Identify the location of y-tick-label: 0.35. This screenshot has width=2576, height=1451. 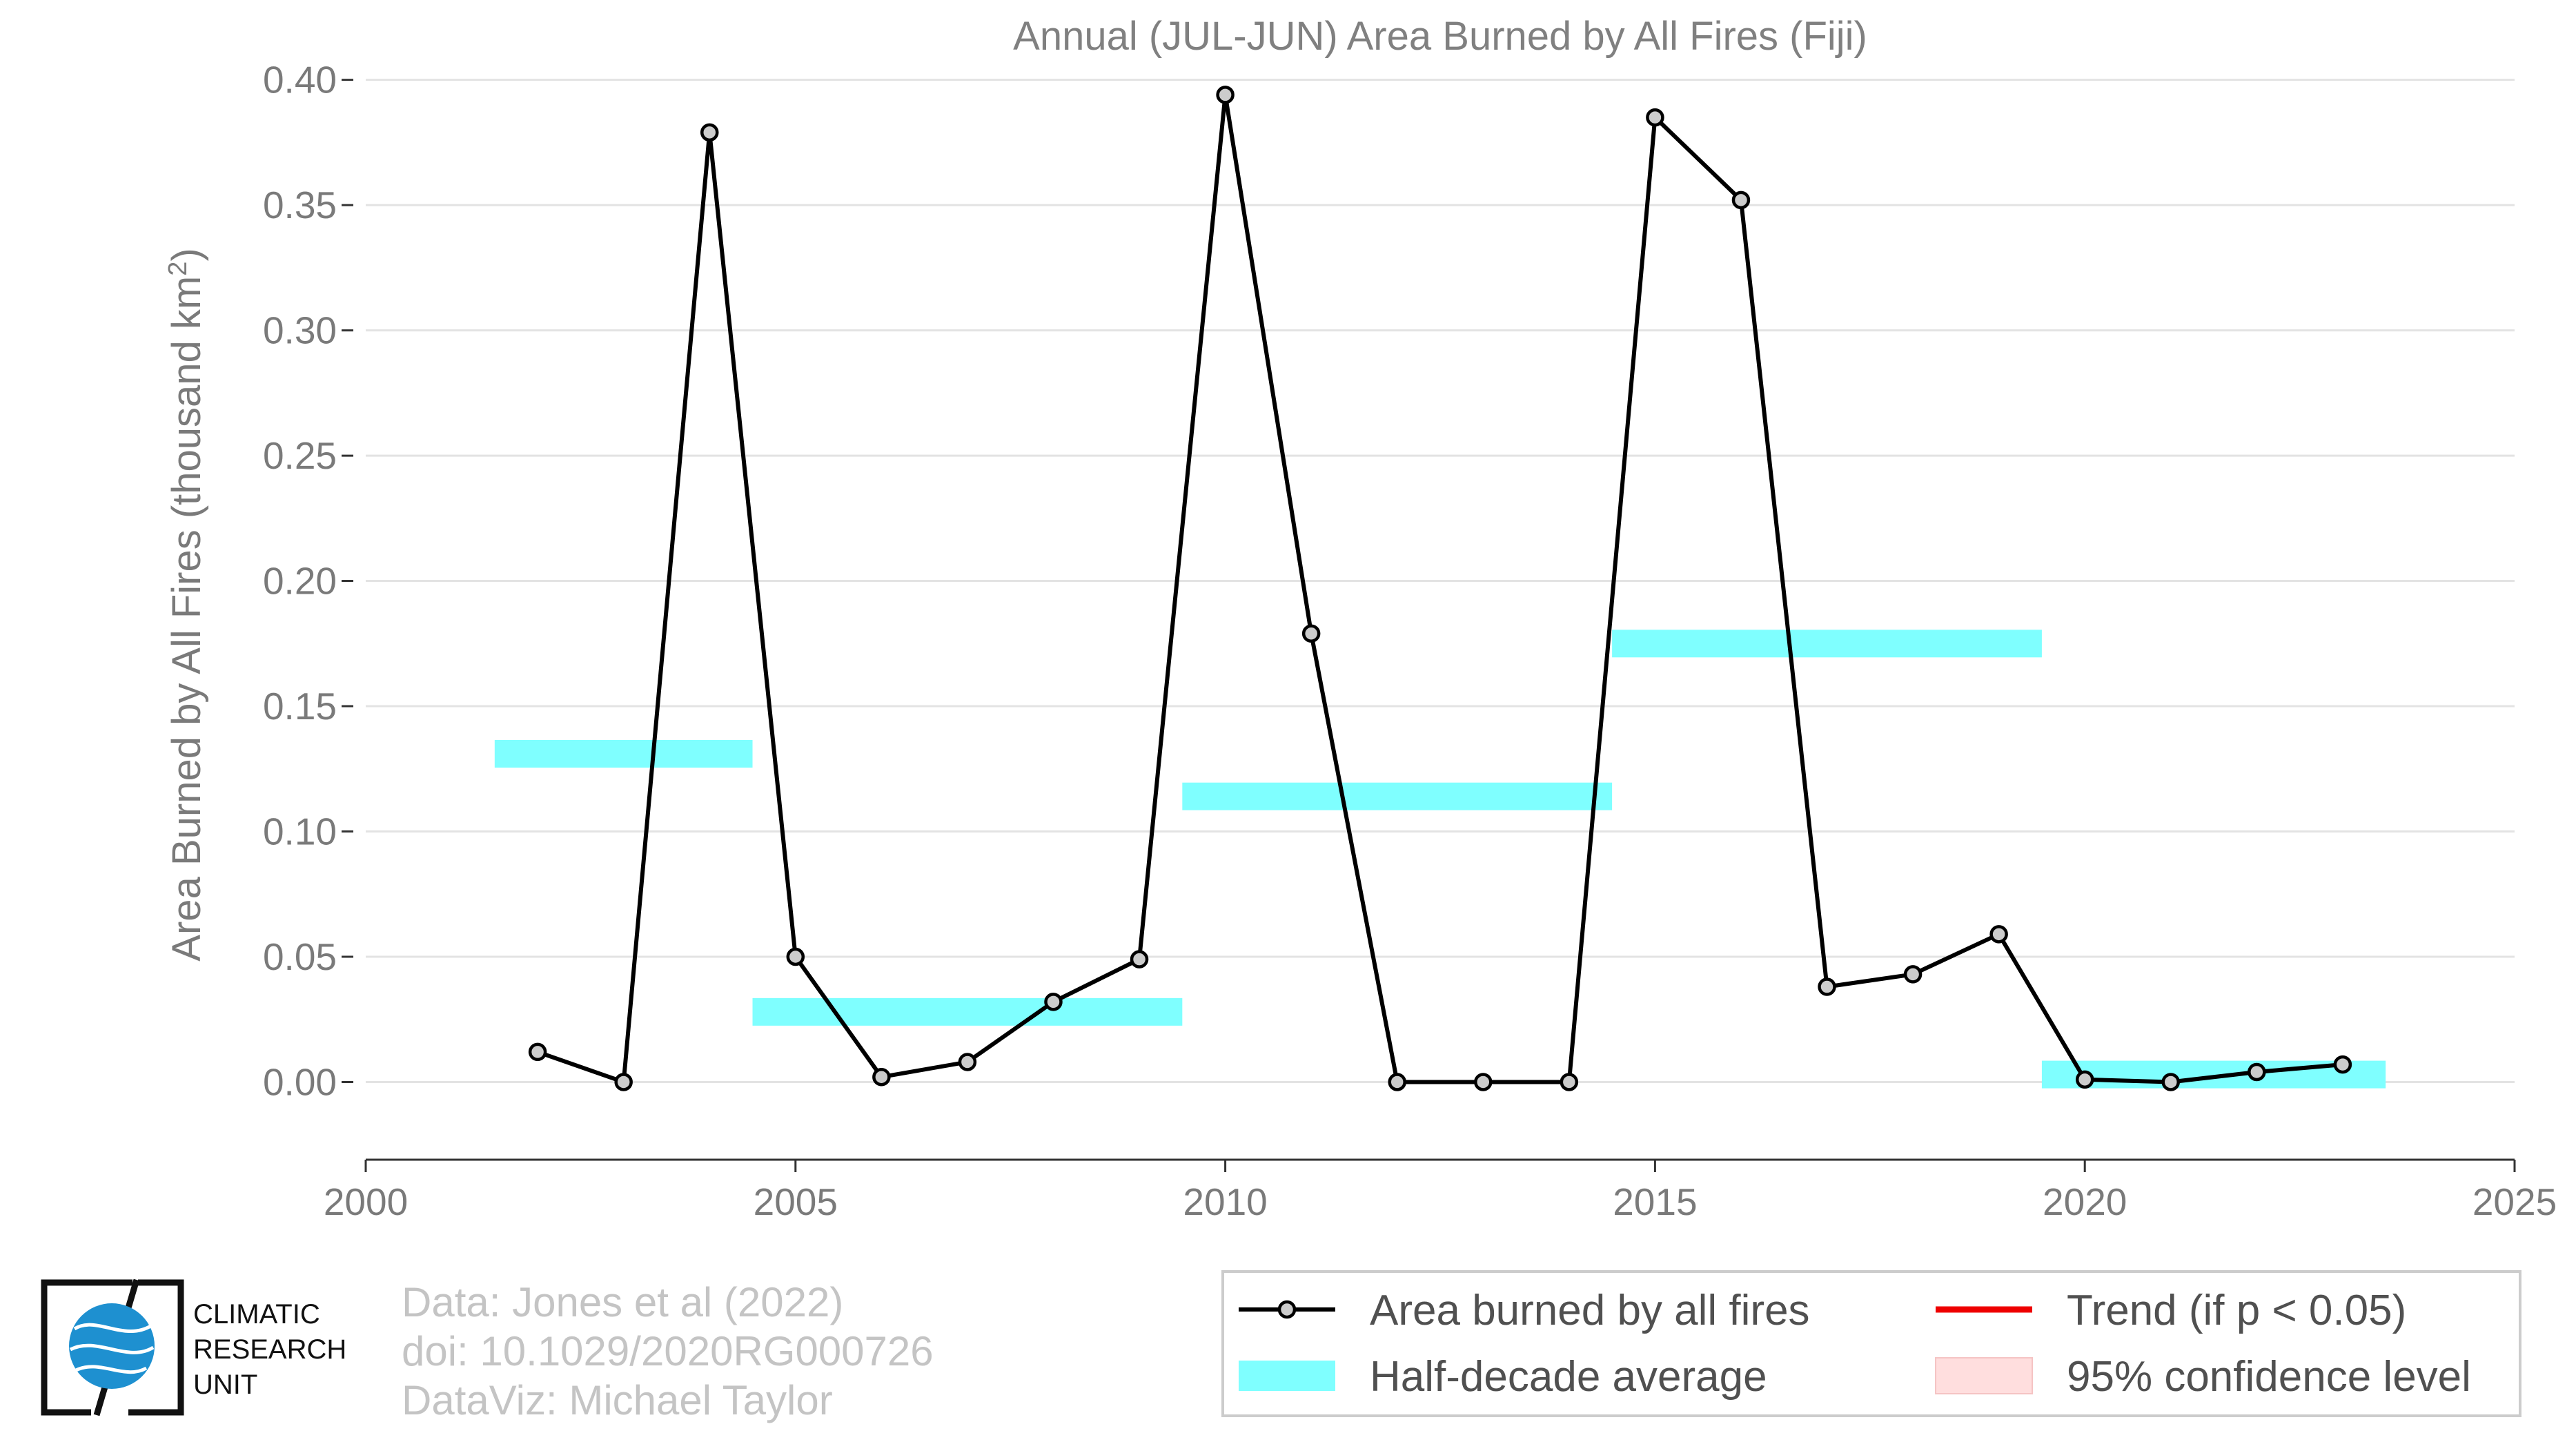
(300, 205).